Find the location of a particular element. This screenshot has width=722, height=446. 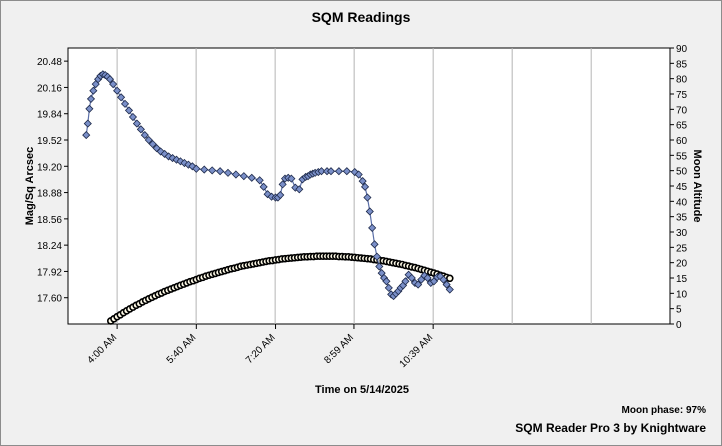

x-tick-label: 5:40 AM is located at coordinates (182, 349).